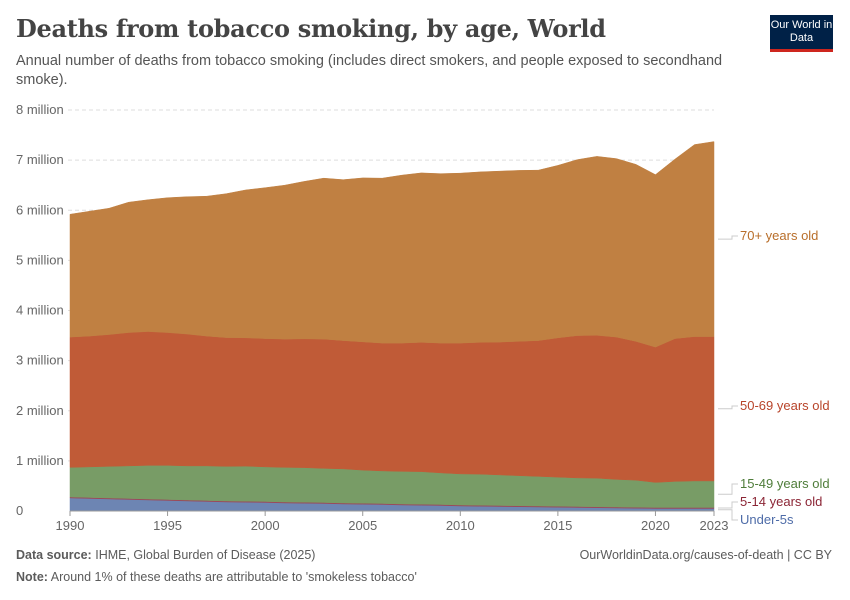 This screenshot has width=850, height=600. I want to click on owid-logo: Our World in Data, so click(801, 33).